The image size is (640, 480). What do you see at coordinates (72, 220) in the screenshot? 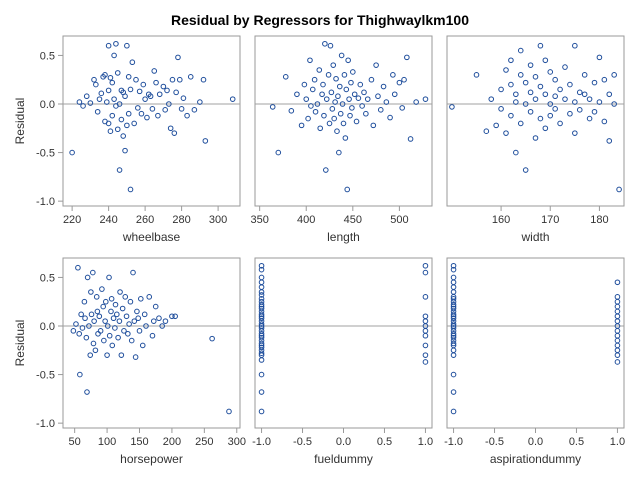
I see `x-tick-label: 220` at bounding box center [72, 220].